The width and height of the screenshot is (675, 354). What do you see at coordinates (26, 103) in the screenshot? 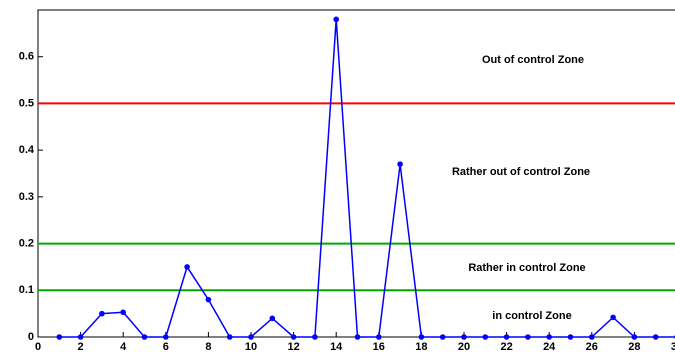
I see `y-tick-label: 0.5` at bounding box center [26, 103].